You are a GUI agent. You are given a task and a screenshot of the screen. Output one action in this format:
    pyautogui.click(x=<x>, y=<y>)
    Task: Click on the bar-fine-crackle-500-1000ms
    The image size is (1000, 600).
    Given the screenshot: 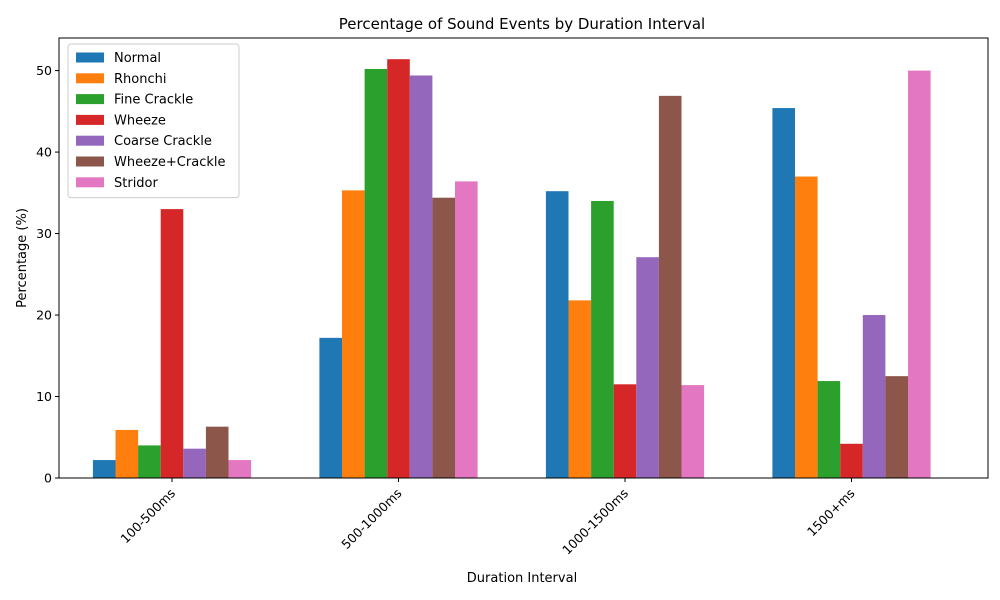 What is the action you would take?
    pyautogui.click(x=376, y=273)
    